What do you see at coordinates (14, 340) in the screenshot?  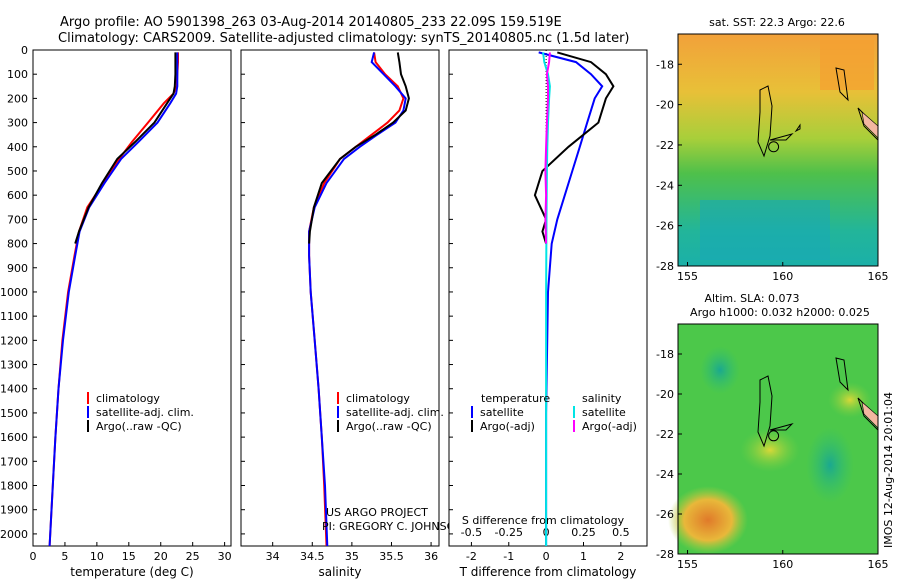 I see `depth-tick-label: 1200` at bounding box center [14, 340].